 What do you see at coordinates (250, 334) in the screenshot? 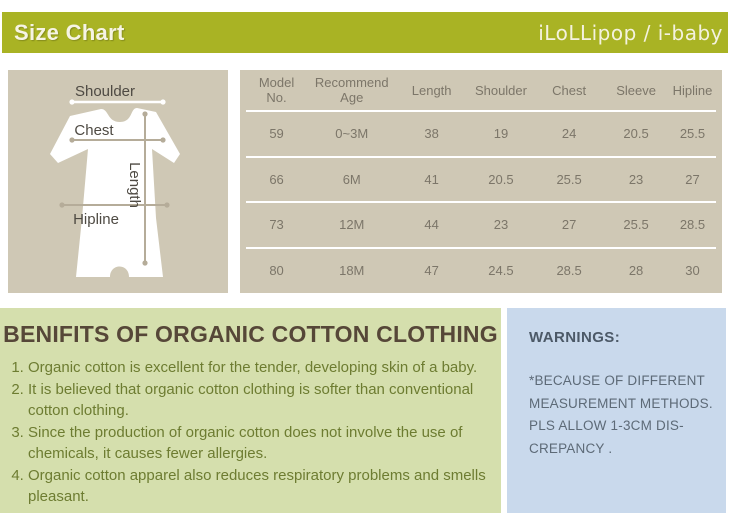
I see `benefits-heading: BENIFITS OF ORGANIC COTTON CLOTHING` at bounding box center [250, 334].